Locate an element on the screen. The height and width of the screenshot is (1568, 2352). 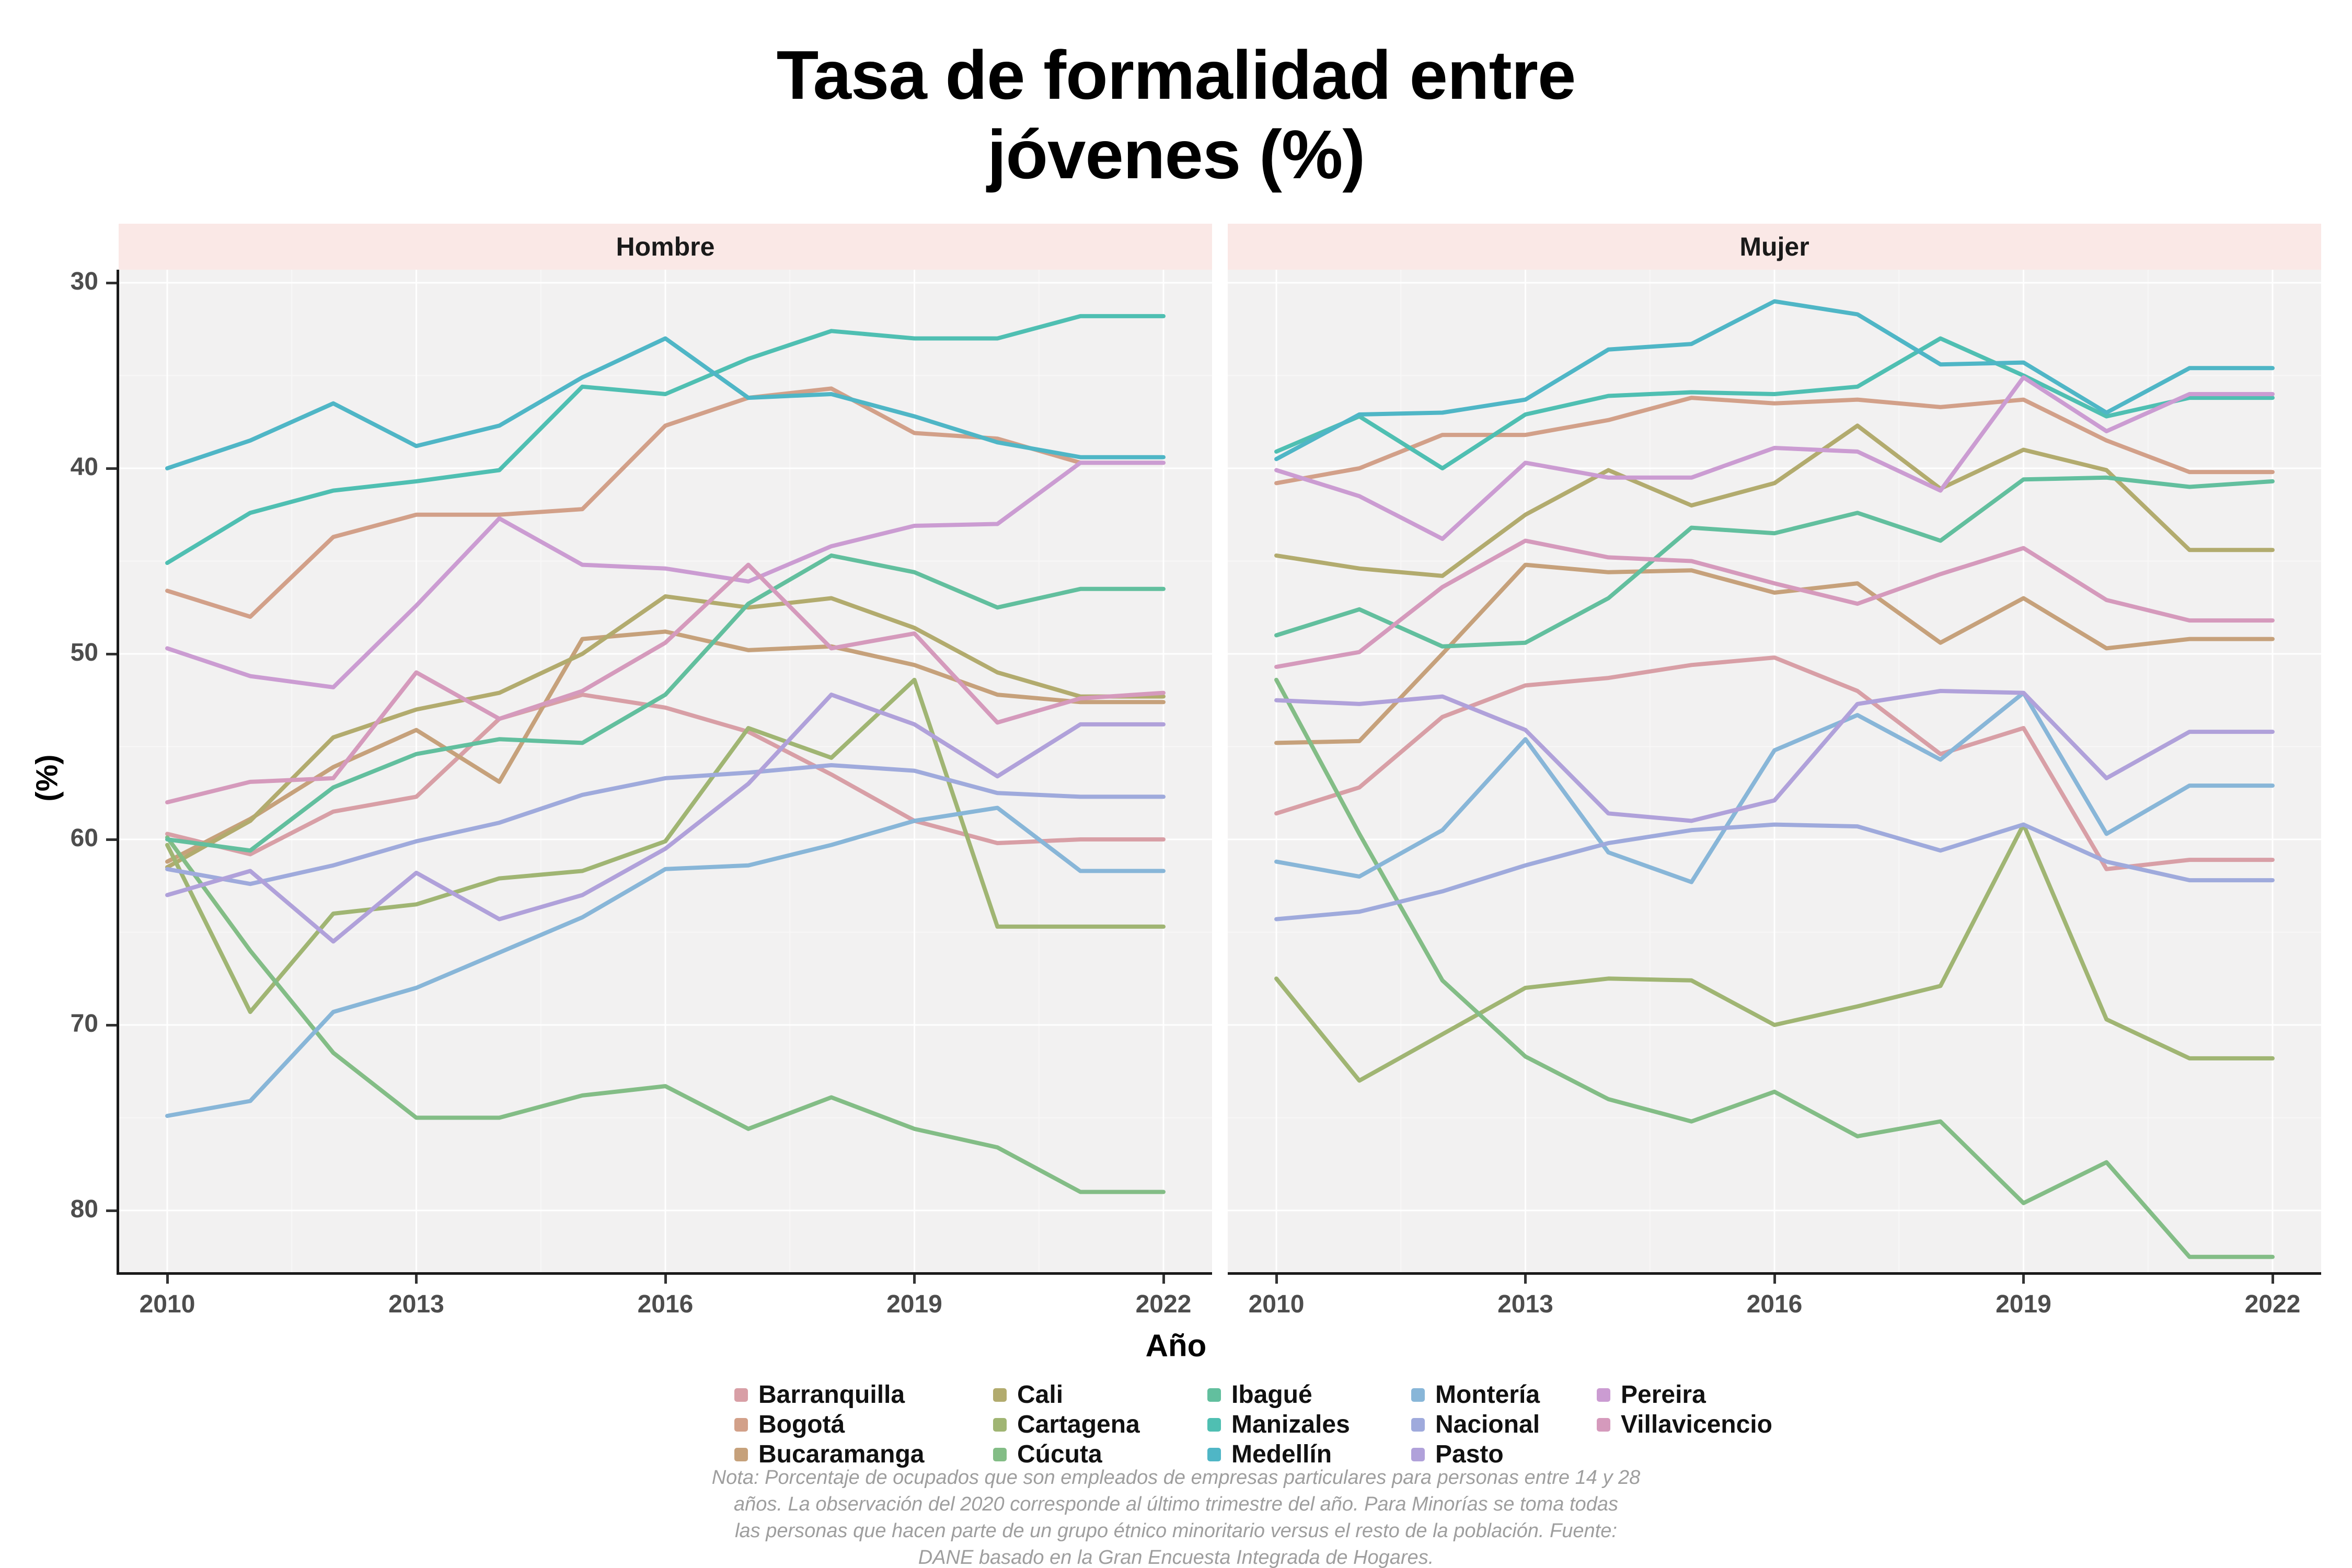
chart-title: Tasa de formalidad entre jóvenes (%) is located at coordinates (1176, 115).